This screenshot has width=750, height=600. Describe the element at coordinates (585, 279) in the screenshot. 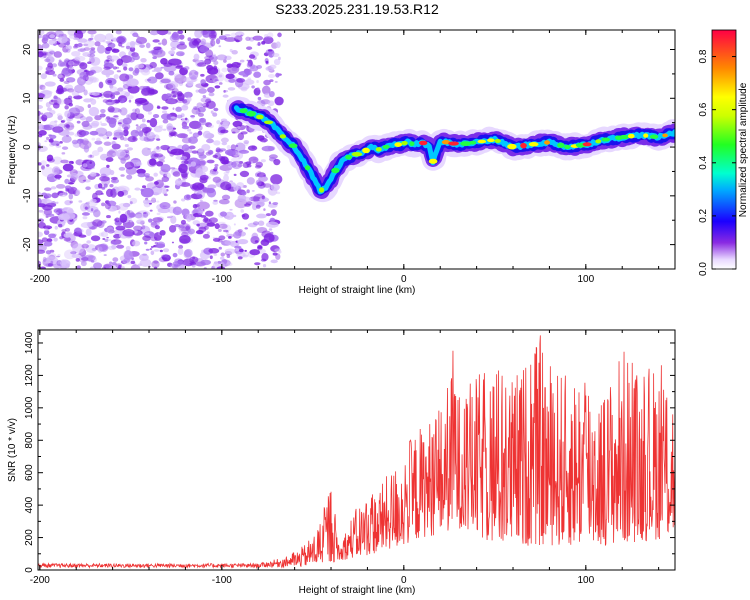

I see `x-tick-label: 100` at that location.